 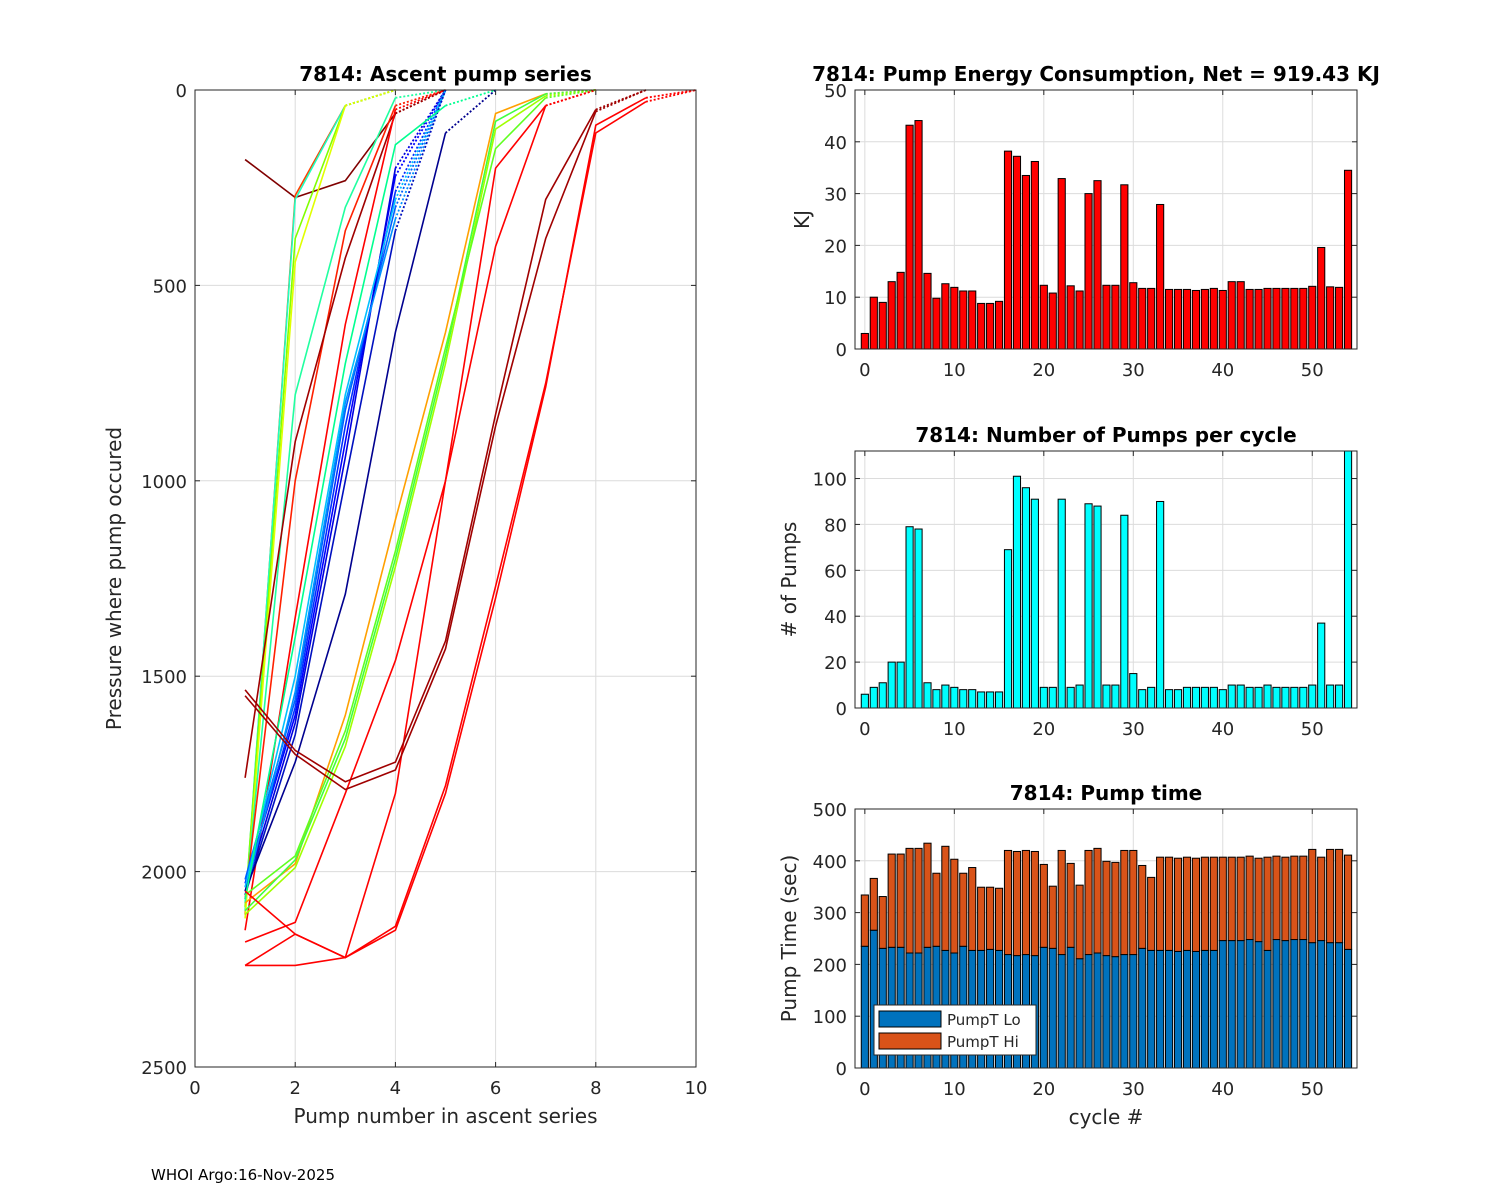 What do you see at coordinates (114, 578) in the screenshot?
I see `y-axis-label: Pressure where pump occured` at bounding box center [114, 578].